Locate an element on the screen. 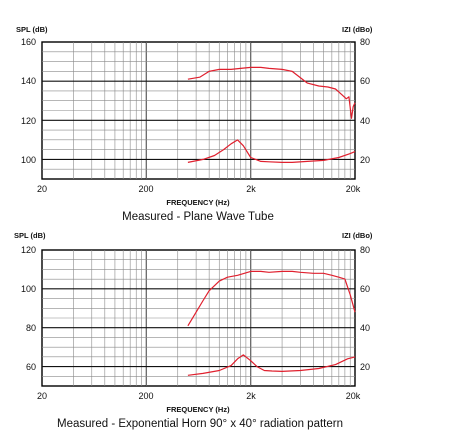  y-left-tick-label: 160 is located at coordinates (28, 42).